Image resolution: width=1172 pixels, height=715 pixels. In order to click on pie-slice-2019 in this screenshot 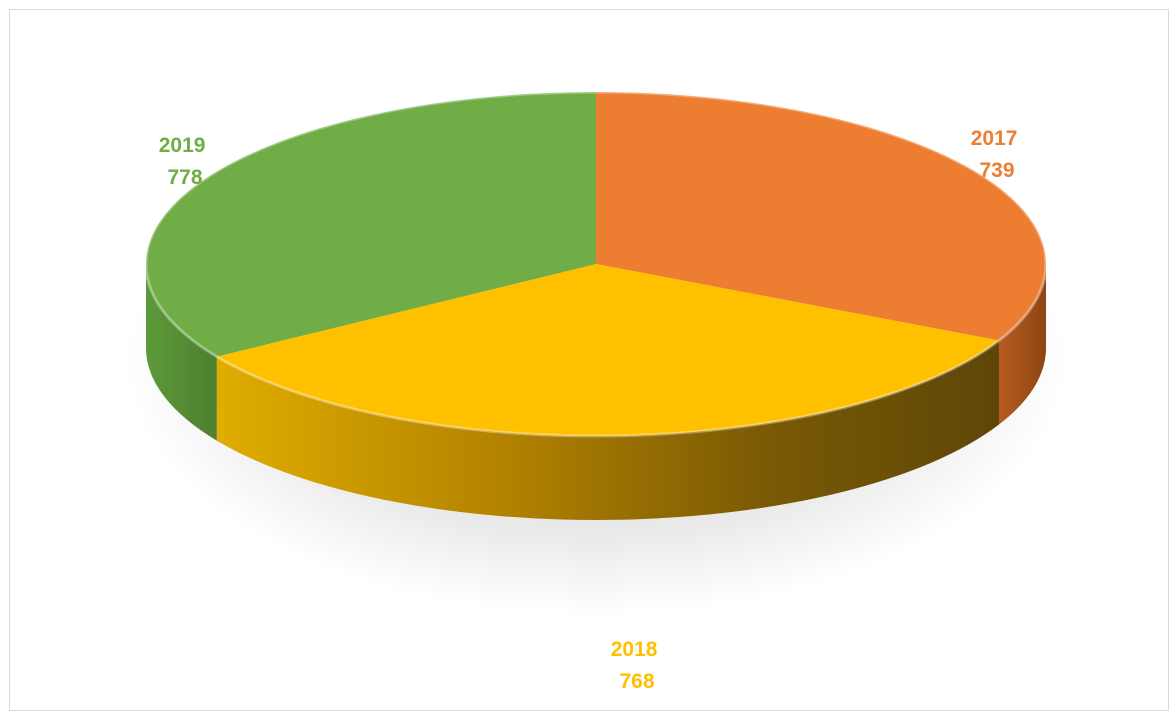, I will do `click(371, 224)`.